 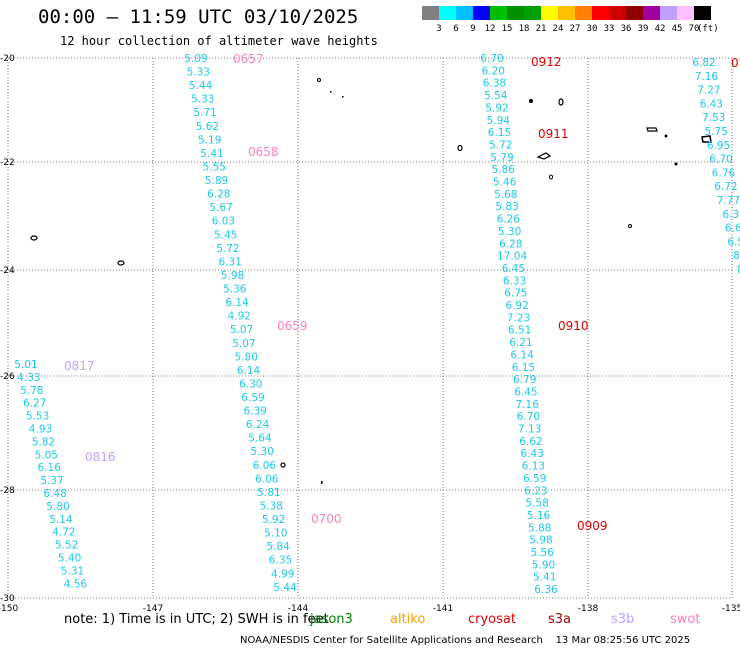 What do you see at coordinates (724, 173) in the screenshot?
I see `wave-height-value: 6.76` at bounding box center [724, 173].